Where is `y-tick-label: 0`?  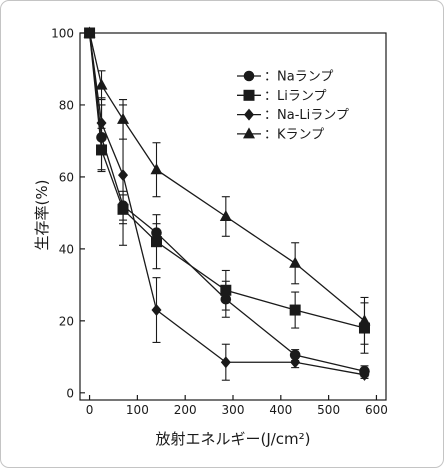
y-tick-label: 0 is located at coordinates (70, 393).